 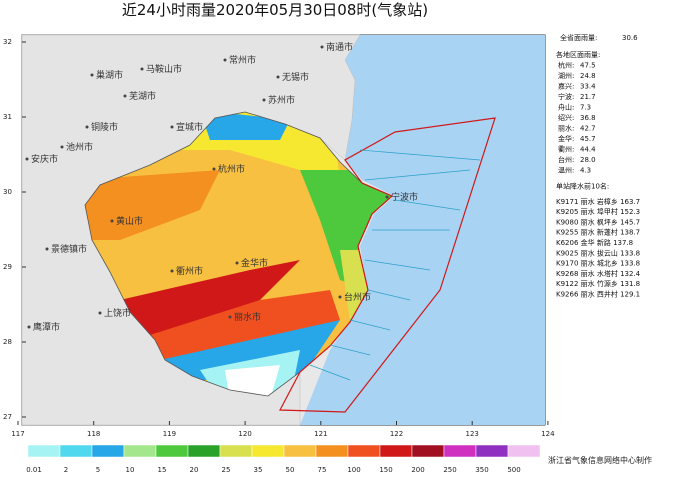 What do you see at coordinates (566, 107) in the screenshot?
I see `region-name: 舟山:` at bounding box center [566, 107].